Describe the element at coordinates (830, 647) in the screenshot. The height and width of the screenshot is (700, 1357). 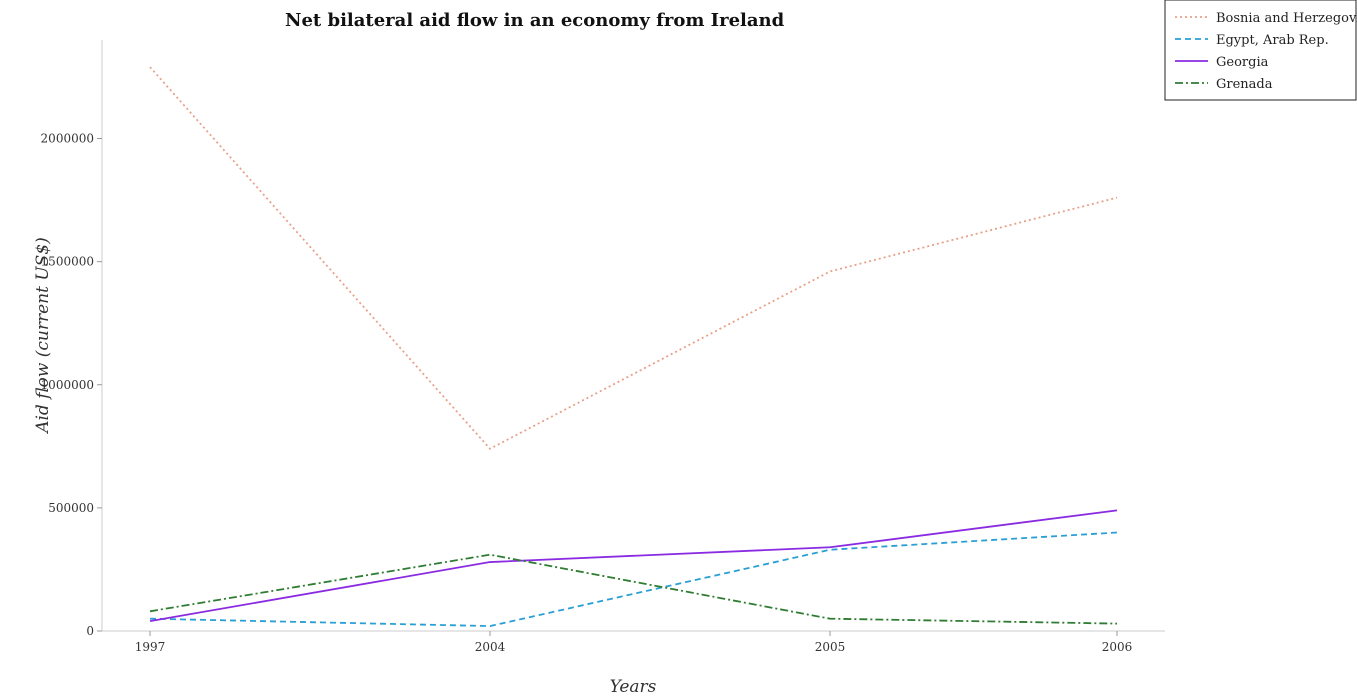
I see `x-tick-label: 2005` at that location.